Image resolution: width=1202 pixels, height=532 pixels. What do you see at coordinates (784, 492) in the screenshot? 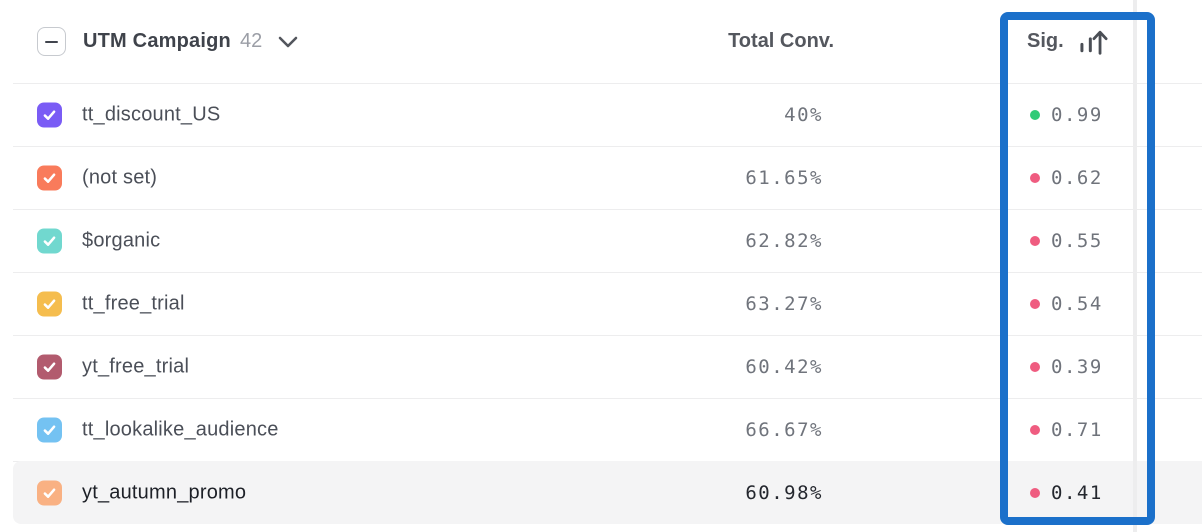
I see `total-conv-value: 60.98%` at bounding box center [784, 492].